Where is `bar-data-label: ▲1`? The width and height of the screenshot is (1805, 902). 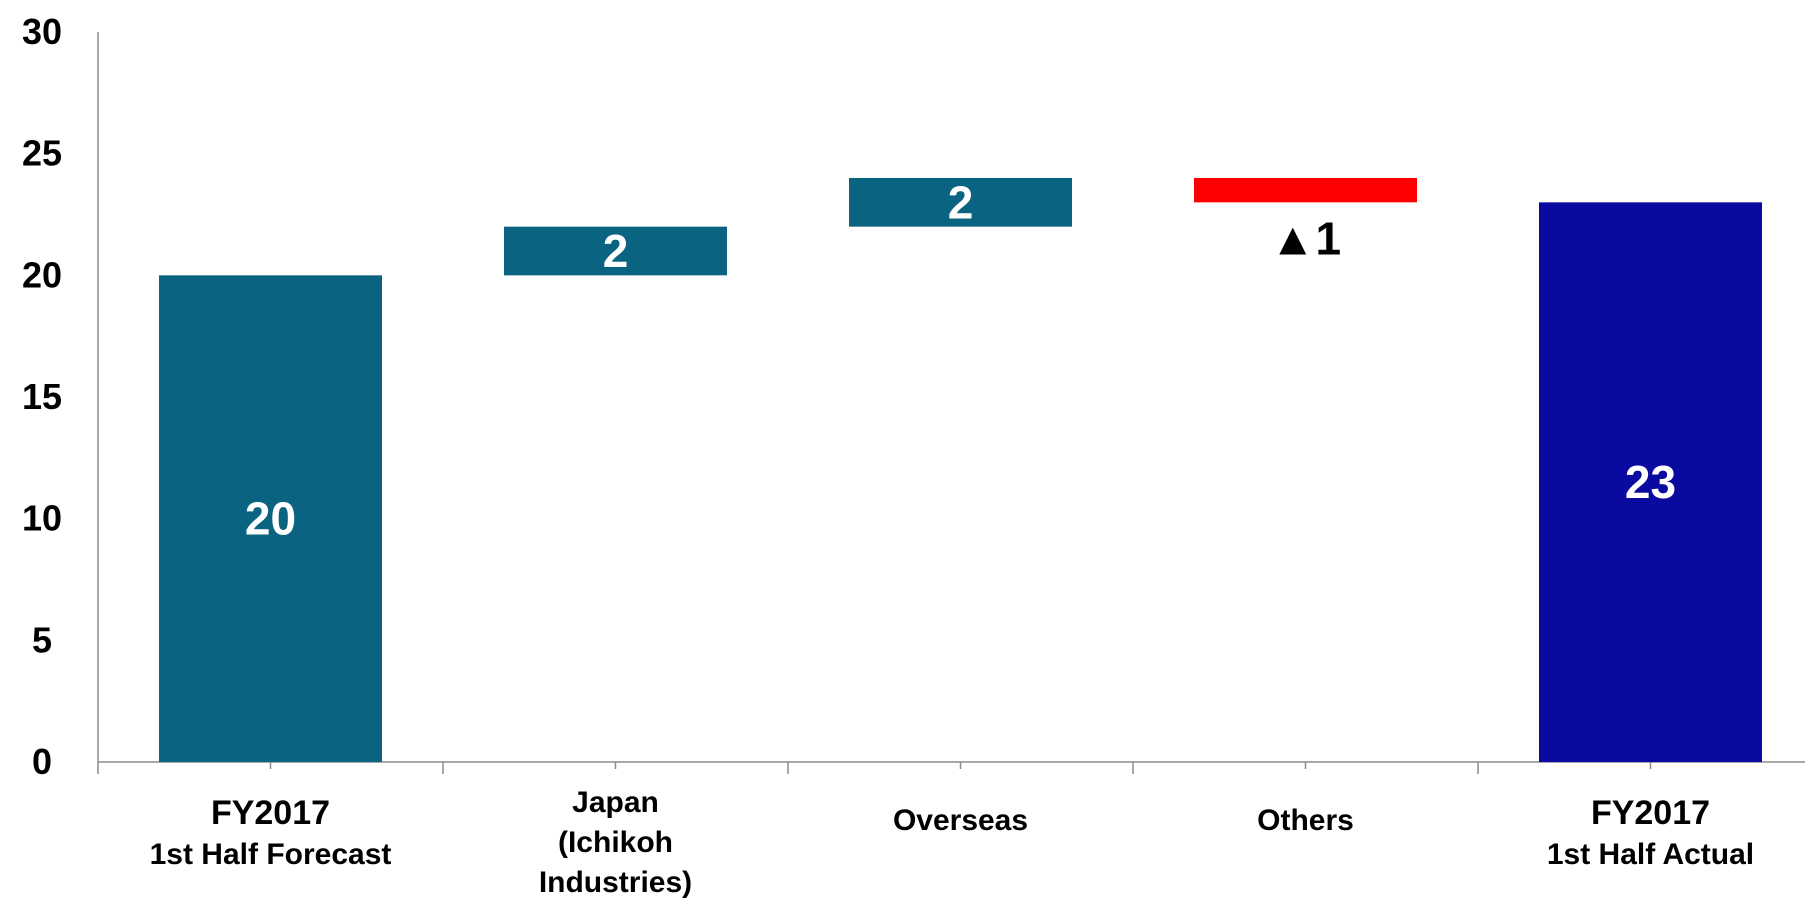
bar-data-label: ▲1 is located at coordinates (1305, 238).